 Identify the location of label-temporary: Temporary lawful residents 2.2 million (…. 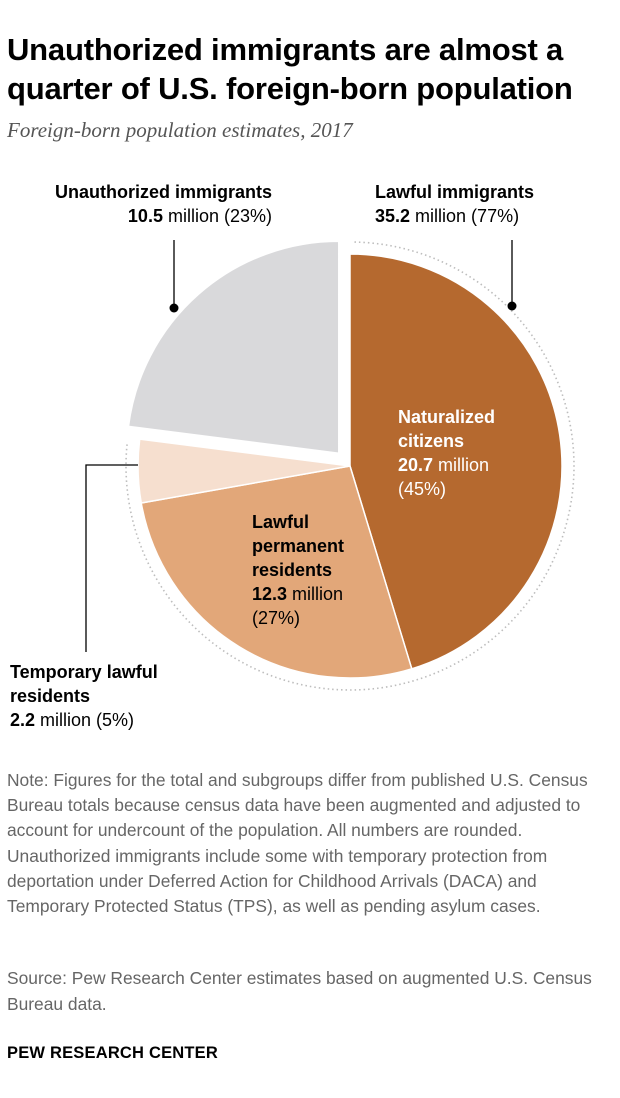
(84, 696).